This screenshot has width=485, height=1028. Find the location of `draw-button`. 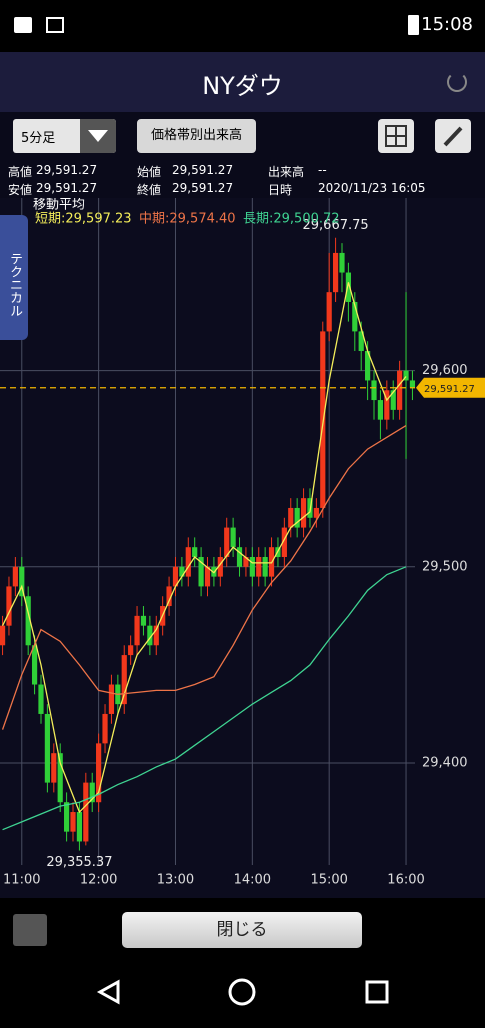

draw-button is located at coordinates (453, 136).